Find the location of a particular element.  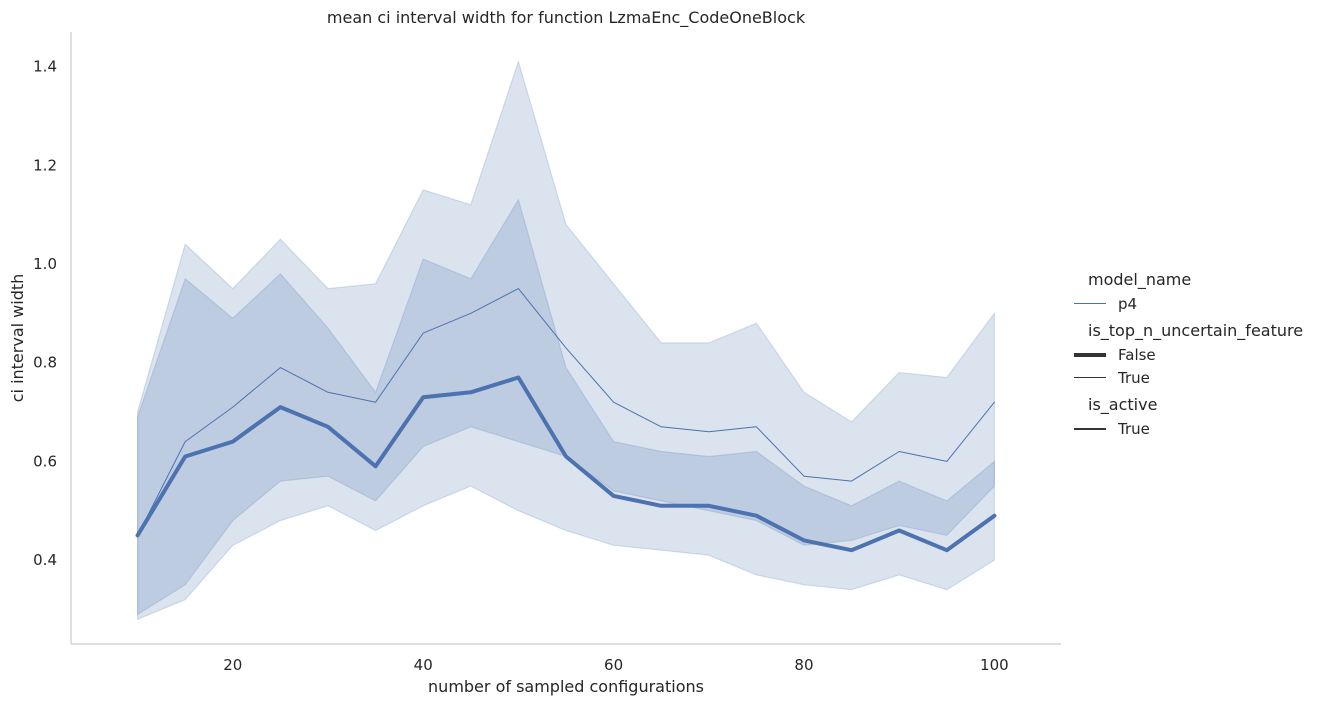

y-tick-label: 1.4 is located at coordinates (45, 67).